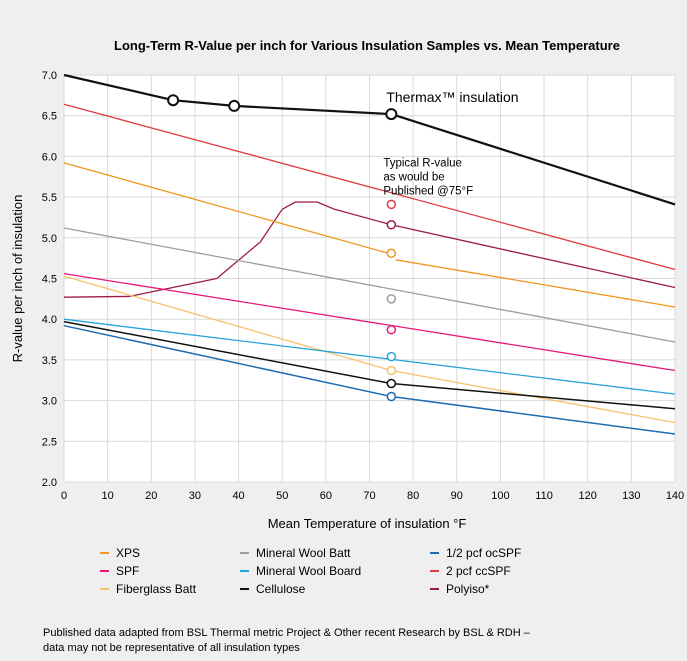 The width and height of the screenshot is (687, 661). I want to click on x-tick-label: 100, so click(500, 496).